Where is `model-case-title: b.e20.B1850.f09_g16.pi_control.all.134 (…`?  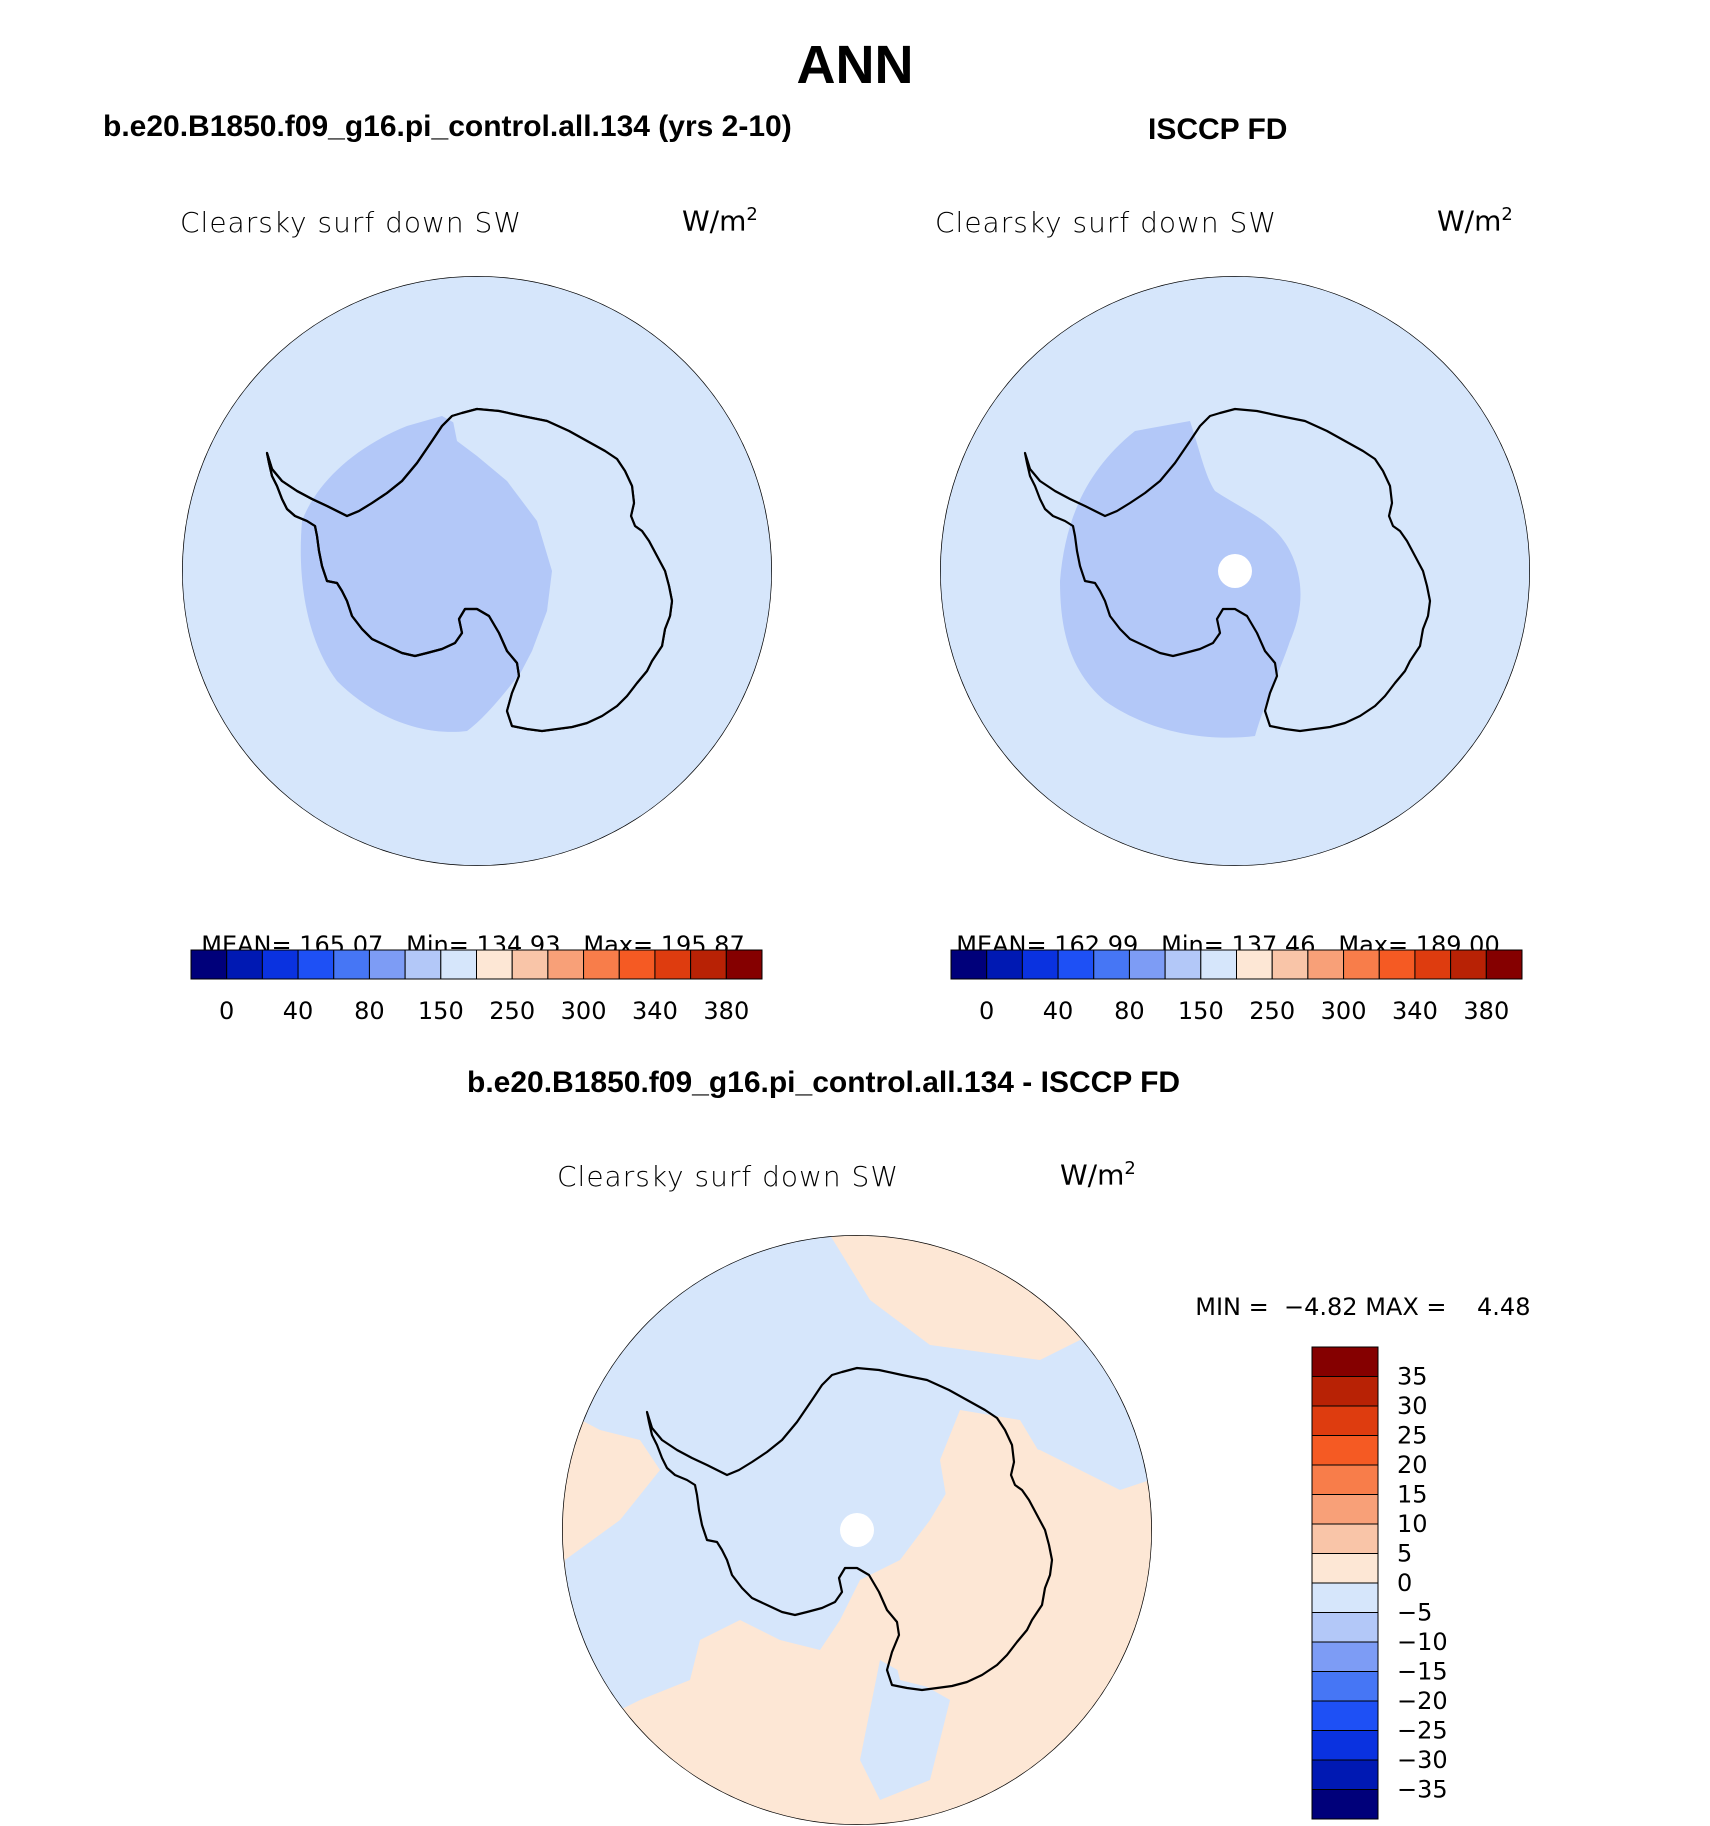
model-case-title: b.e20.B1850.f09_g16.pi_control.all.134 (… is located at coordinates (447, 126).